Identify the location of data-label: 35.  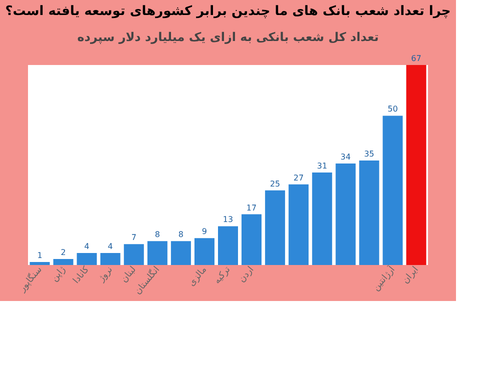
(369, 154).